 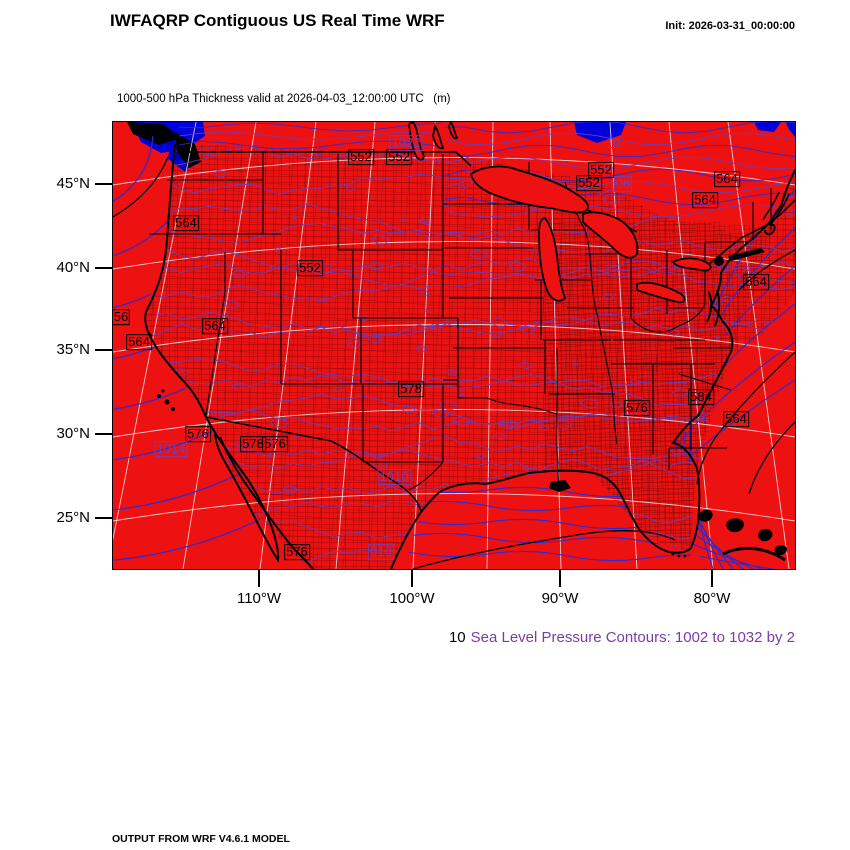 What do you see at coordinates (613, 144) in the screenshot?
I see `contour-label-10: 10` at bounding box center [613, 144].